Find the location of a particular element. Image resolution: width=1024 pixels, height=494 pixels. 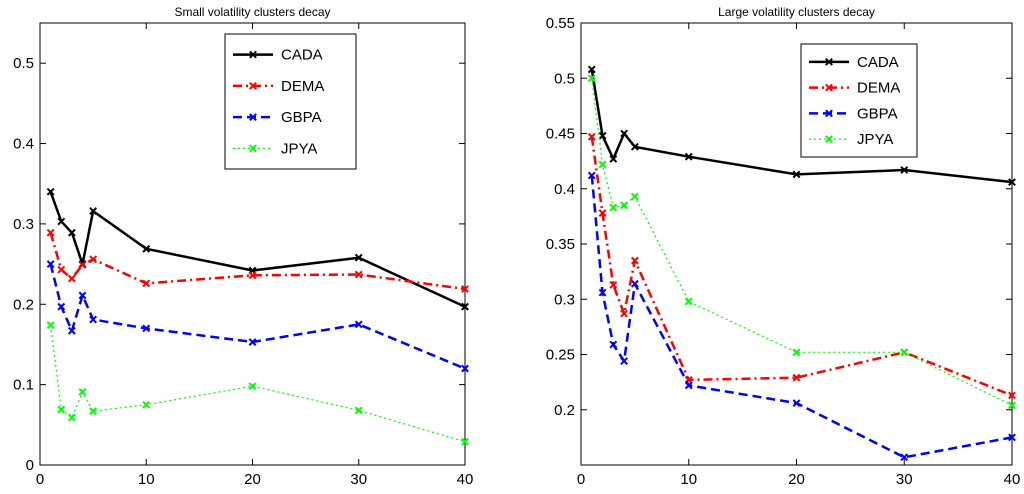

legend: CADA DEMA GBPA JPYA is located at coordinates (290, 101).